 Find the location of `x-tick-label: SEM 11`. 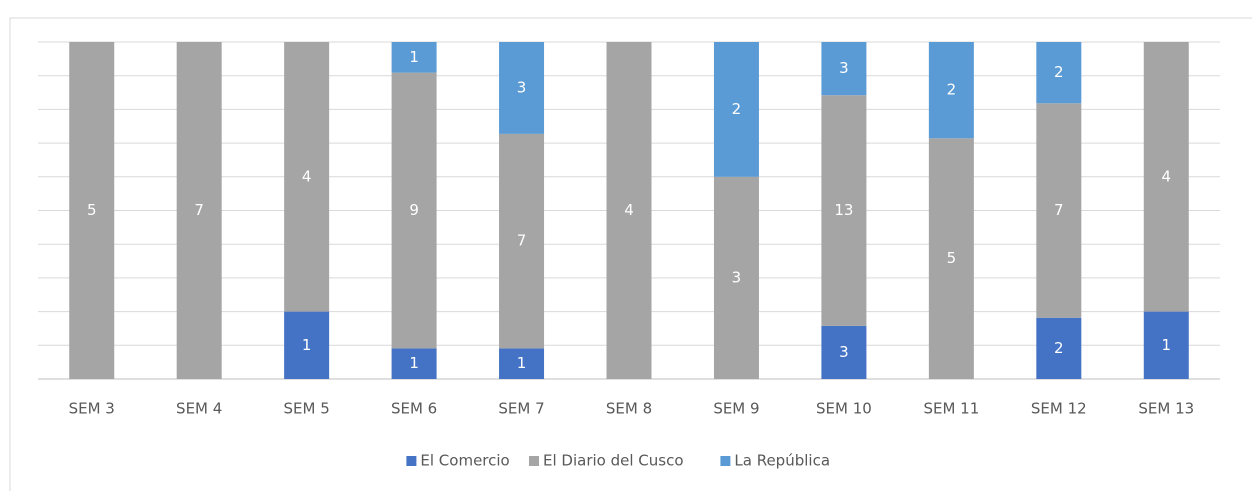

x-tick-label: SEM 11 is located at coordinates (951, 409).